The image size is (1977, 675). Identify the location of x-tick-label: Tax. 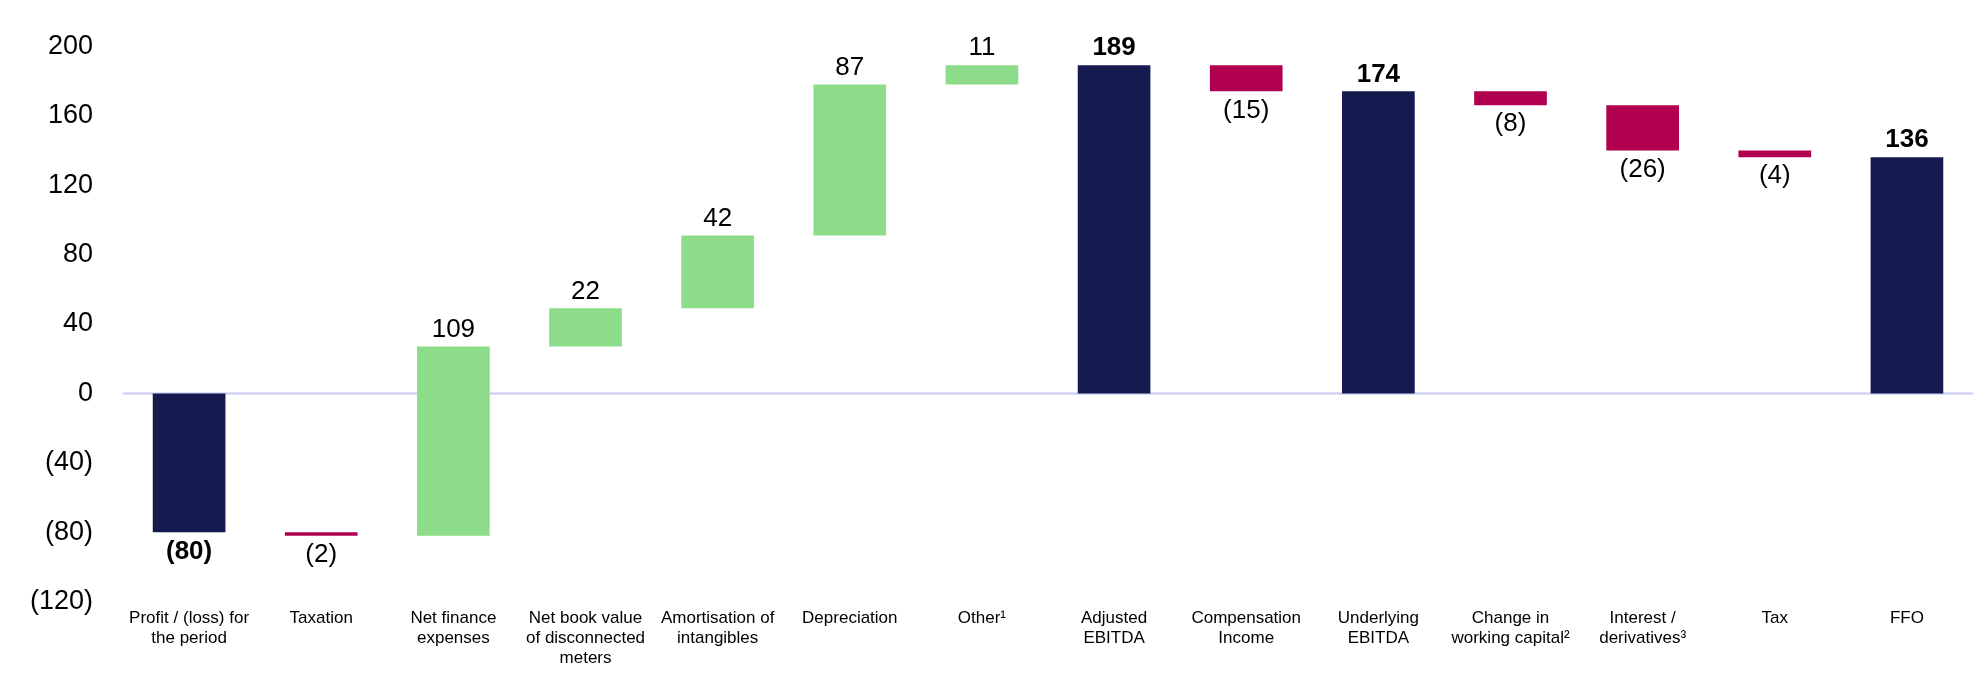
(1775, 617).